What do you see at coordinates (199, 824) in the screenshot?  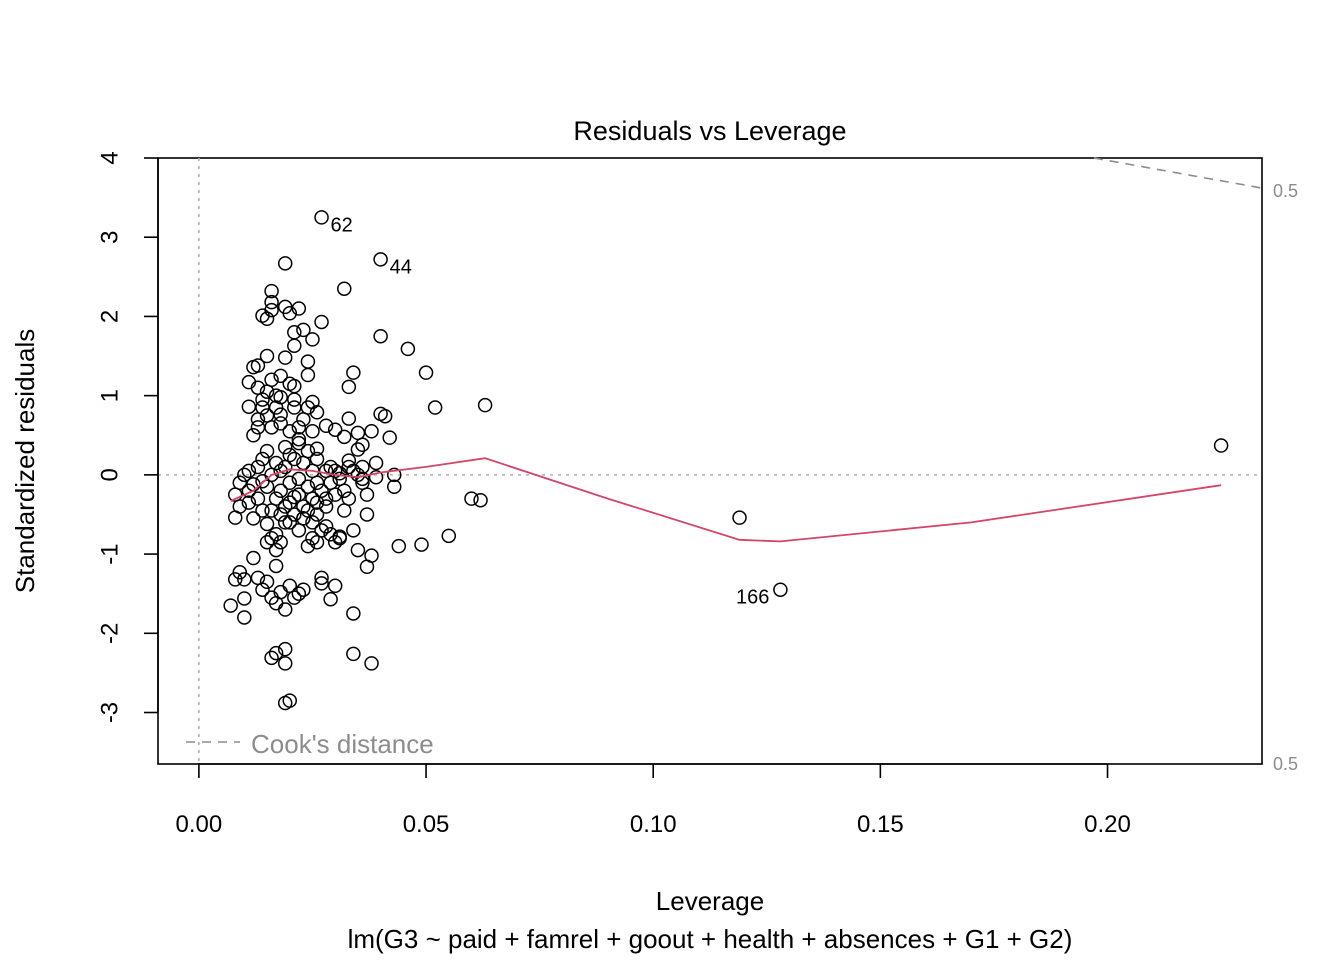 I see `x-tick-label: 0.00` at bounding box center [199, 824].